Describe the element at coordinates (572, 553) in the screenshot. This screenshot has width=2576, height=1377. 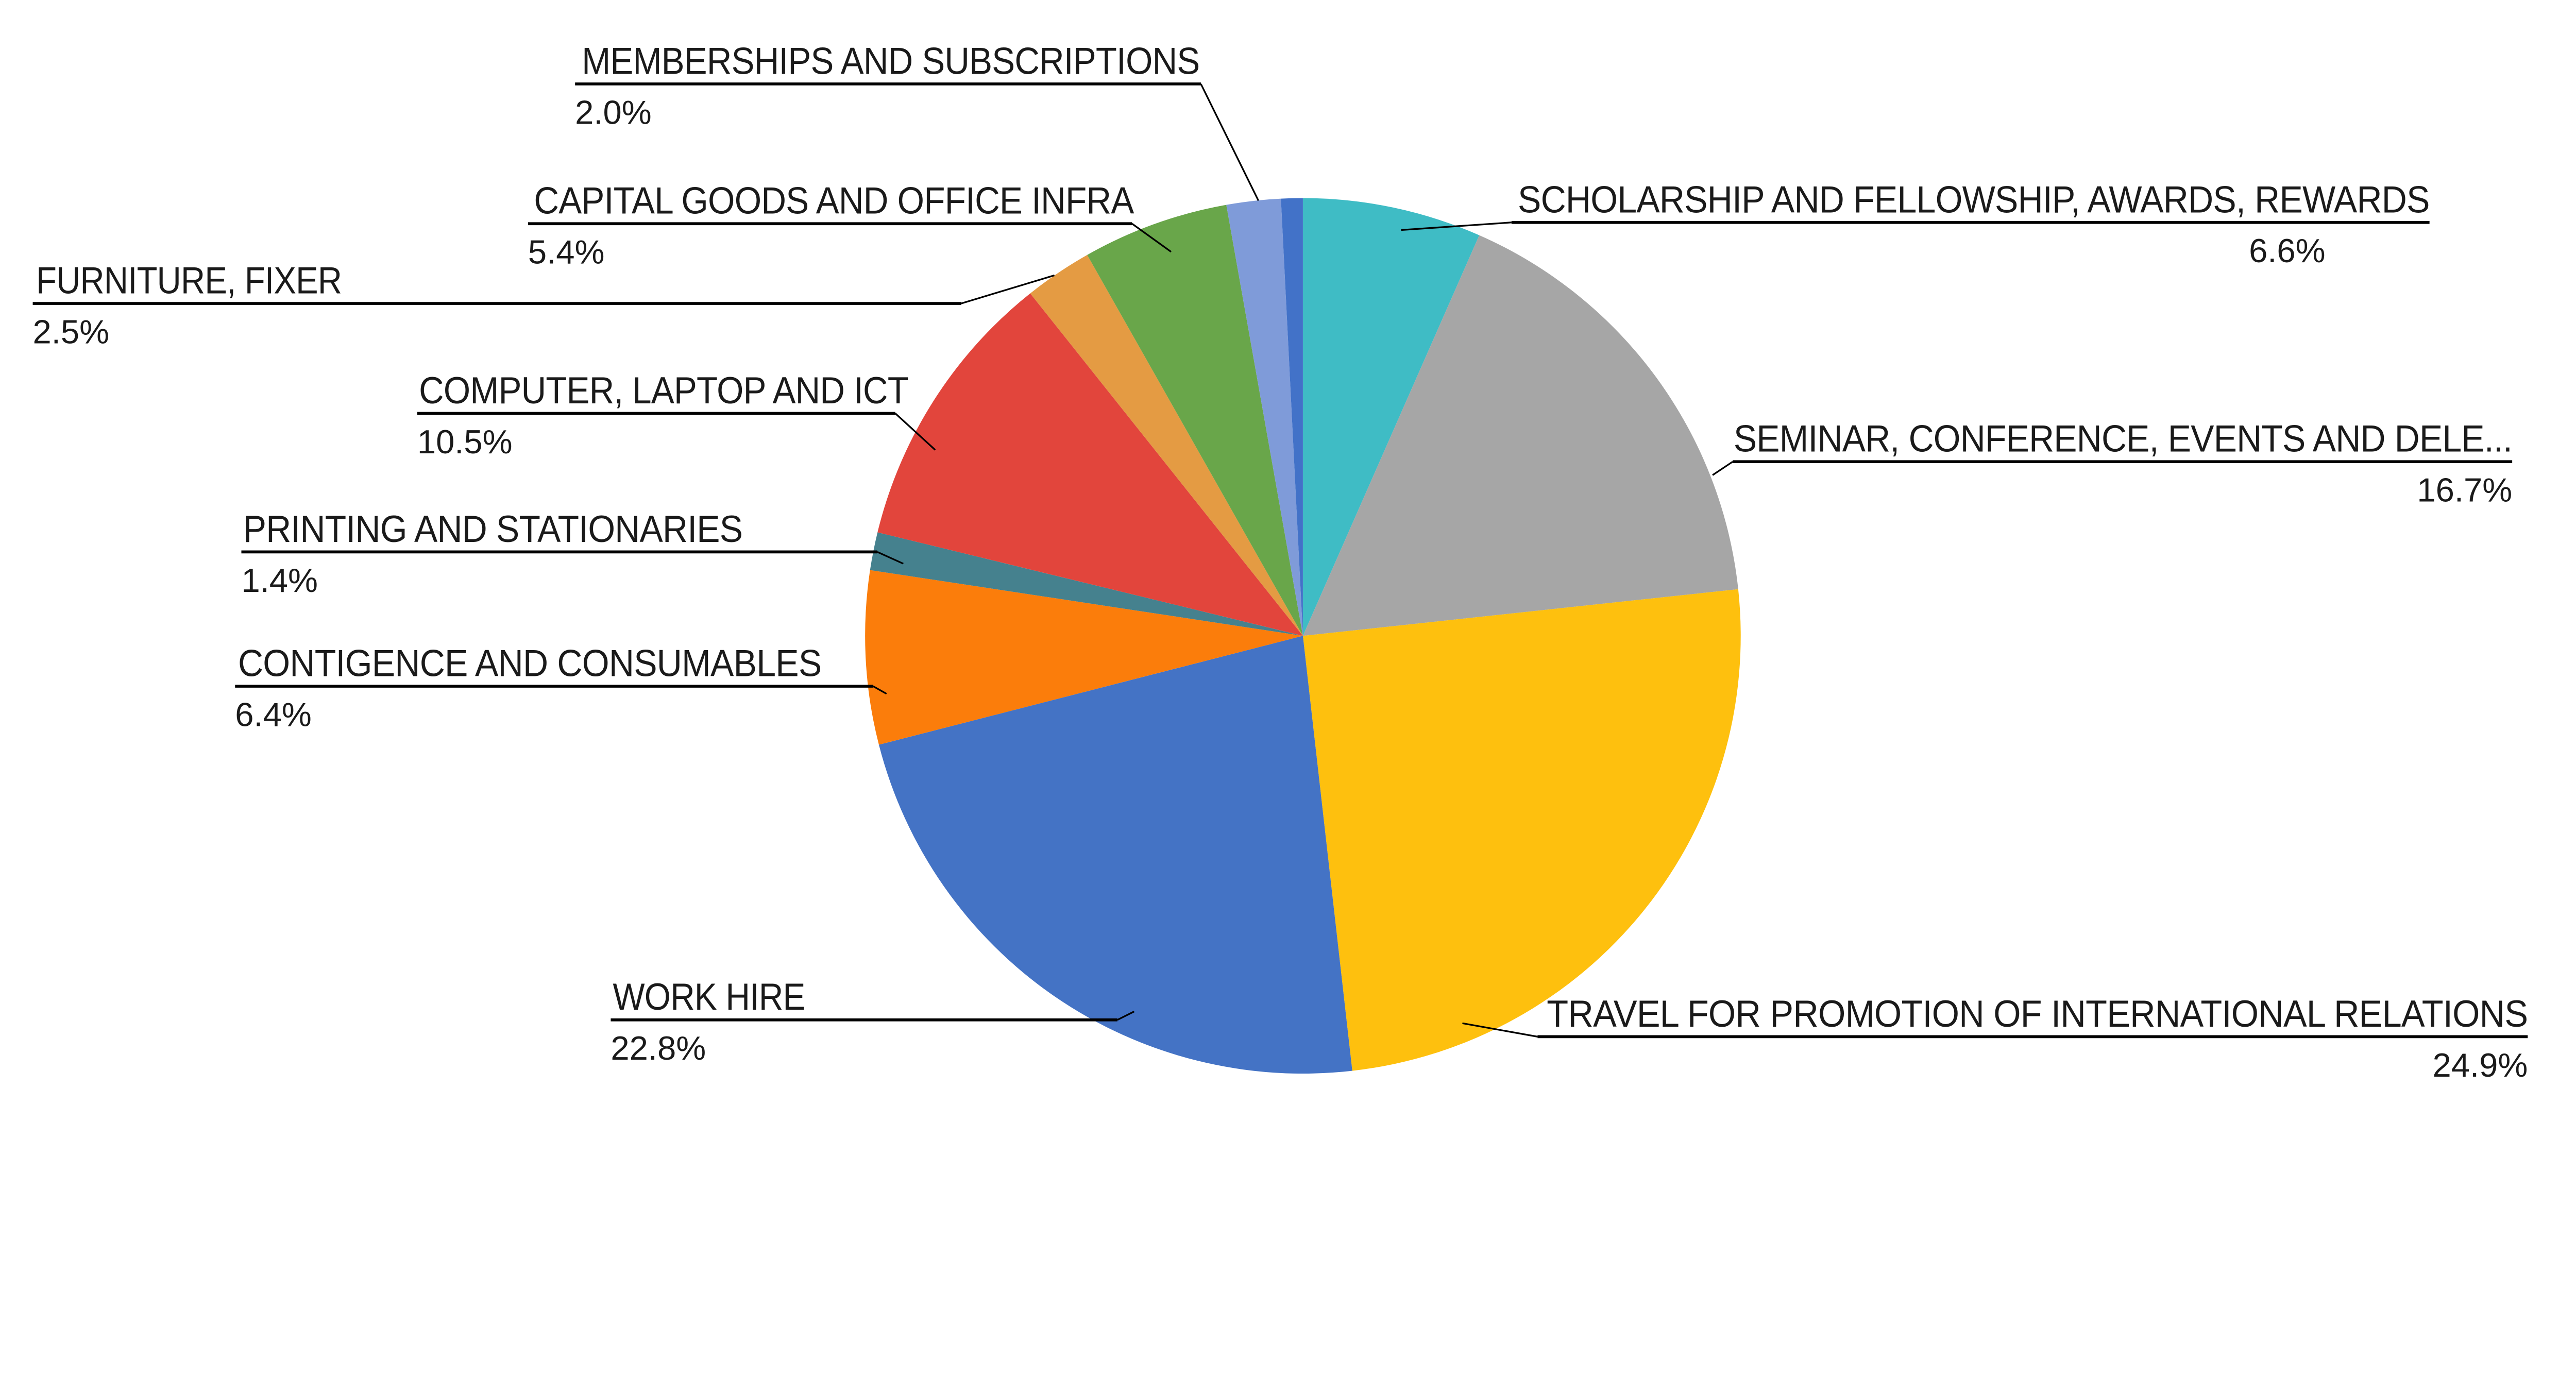
I see `slice-callout: PRINTING AND STATIONARIES 1.4%` at that location.